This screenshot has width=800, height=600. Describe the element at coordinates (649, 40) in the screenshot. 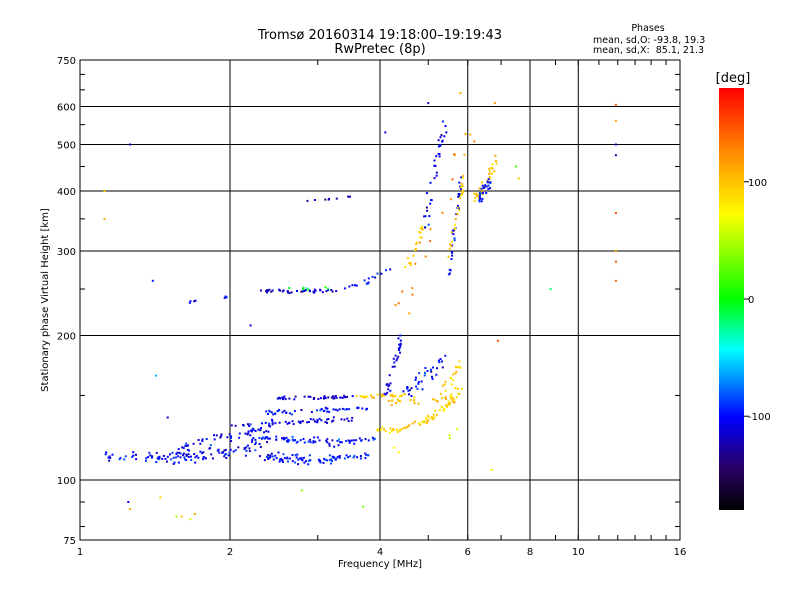

I see `phase-info-o-mode: mean, sd,O: -93.8, 19.3` at that location.